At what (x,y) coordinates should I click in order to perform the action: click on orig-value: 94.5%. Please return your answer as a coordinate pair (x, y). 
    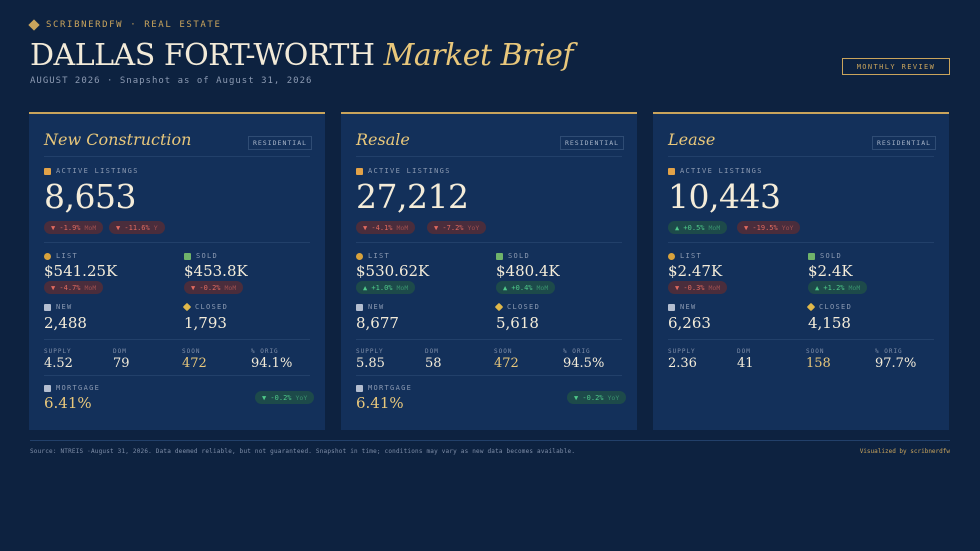
    Looking at the image, I should click on (584, 363).